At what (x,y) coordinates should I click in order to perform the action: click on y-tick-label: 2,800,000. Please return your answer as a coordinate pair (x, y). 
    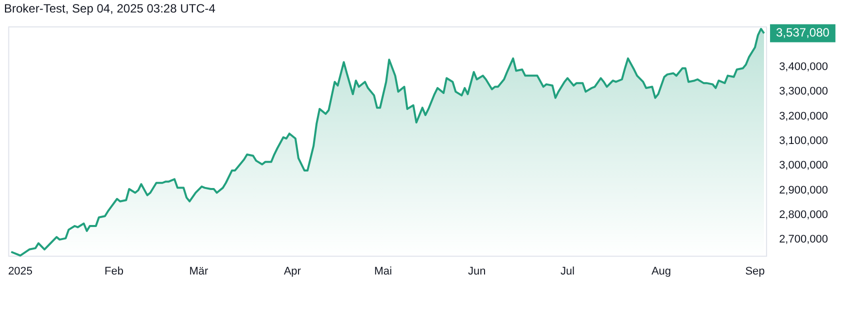
    Looking at the image, I should click on (803, 214).